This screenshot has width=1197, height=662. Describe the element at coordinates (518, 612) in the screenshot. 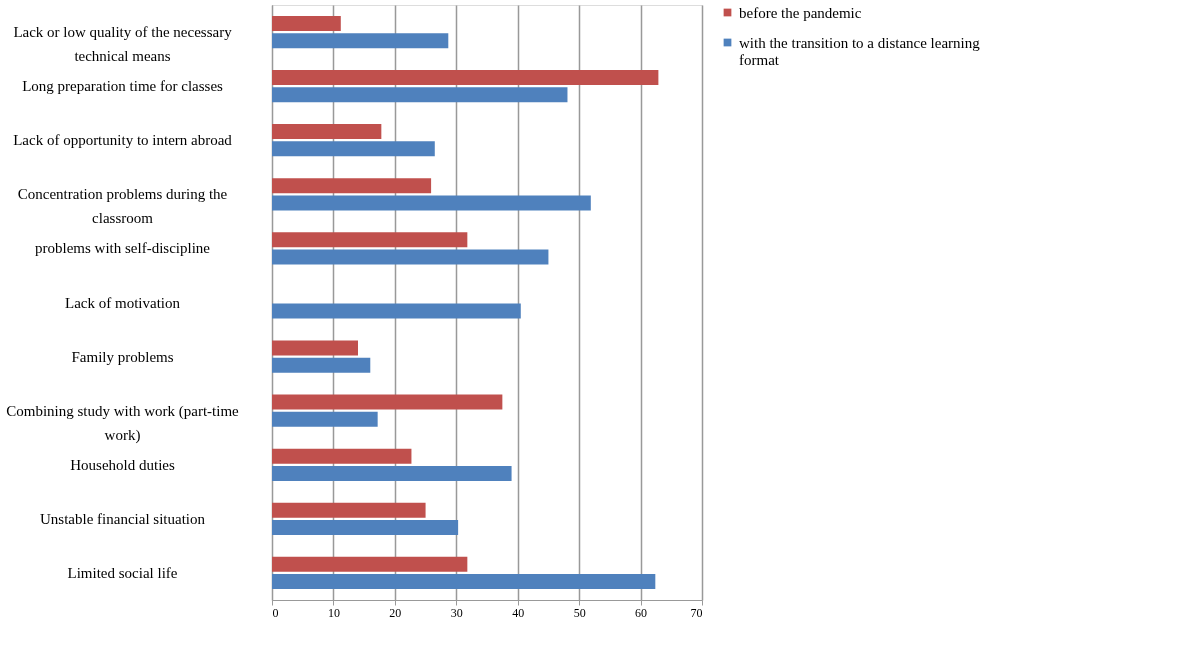

I see `x-tick-label: 40` at that location.